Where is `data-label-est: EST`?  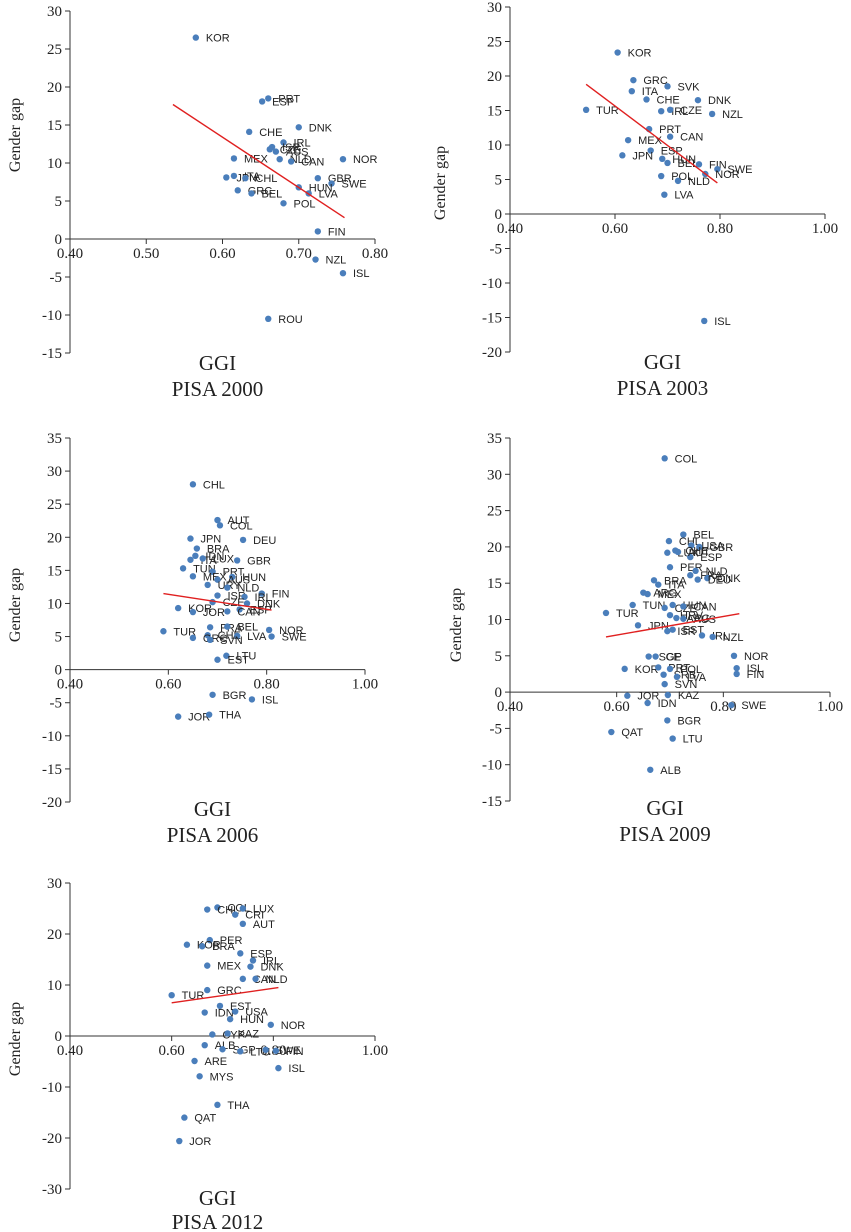
data-label-est: EST is located at coordinates (694, 631).